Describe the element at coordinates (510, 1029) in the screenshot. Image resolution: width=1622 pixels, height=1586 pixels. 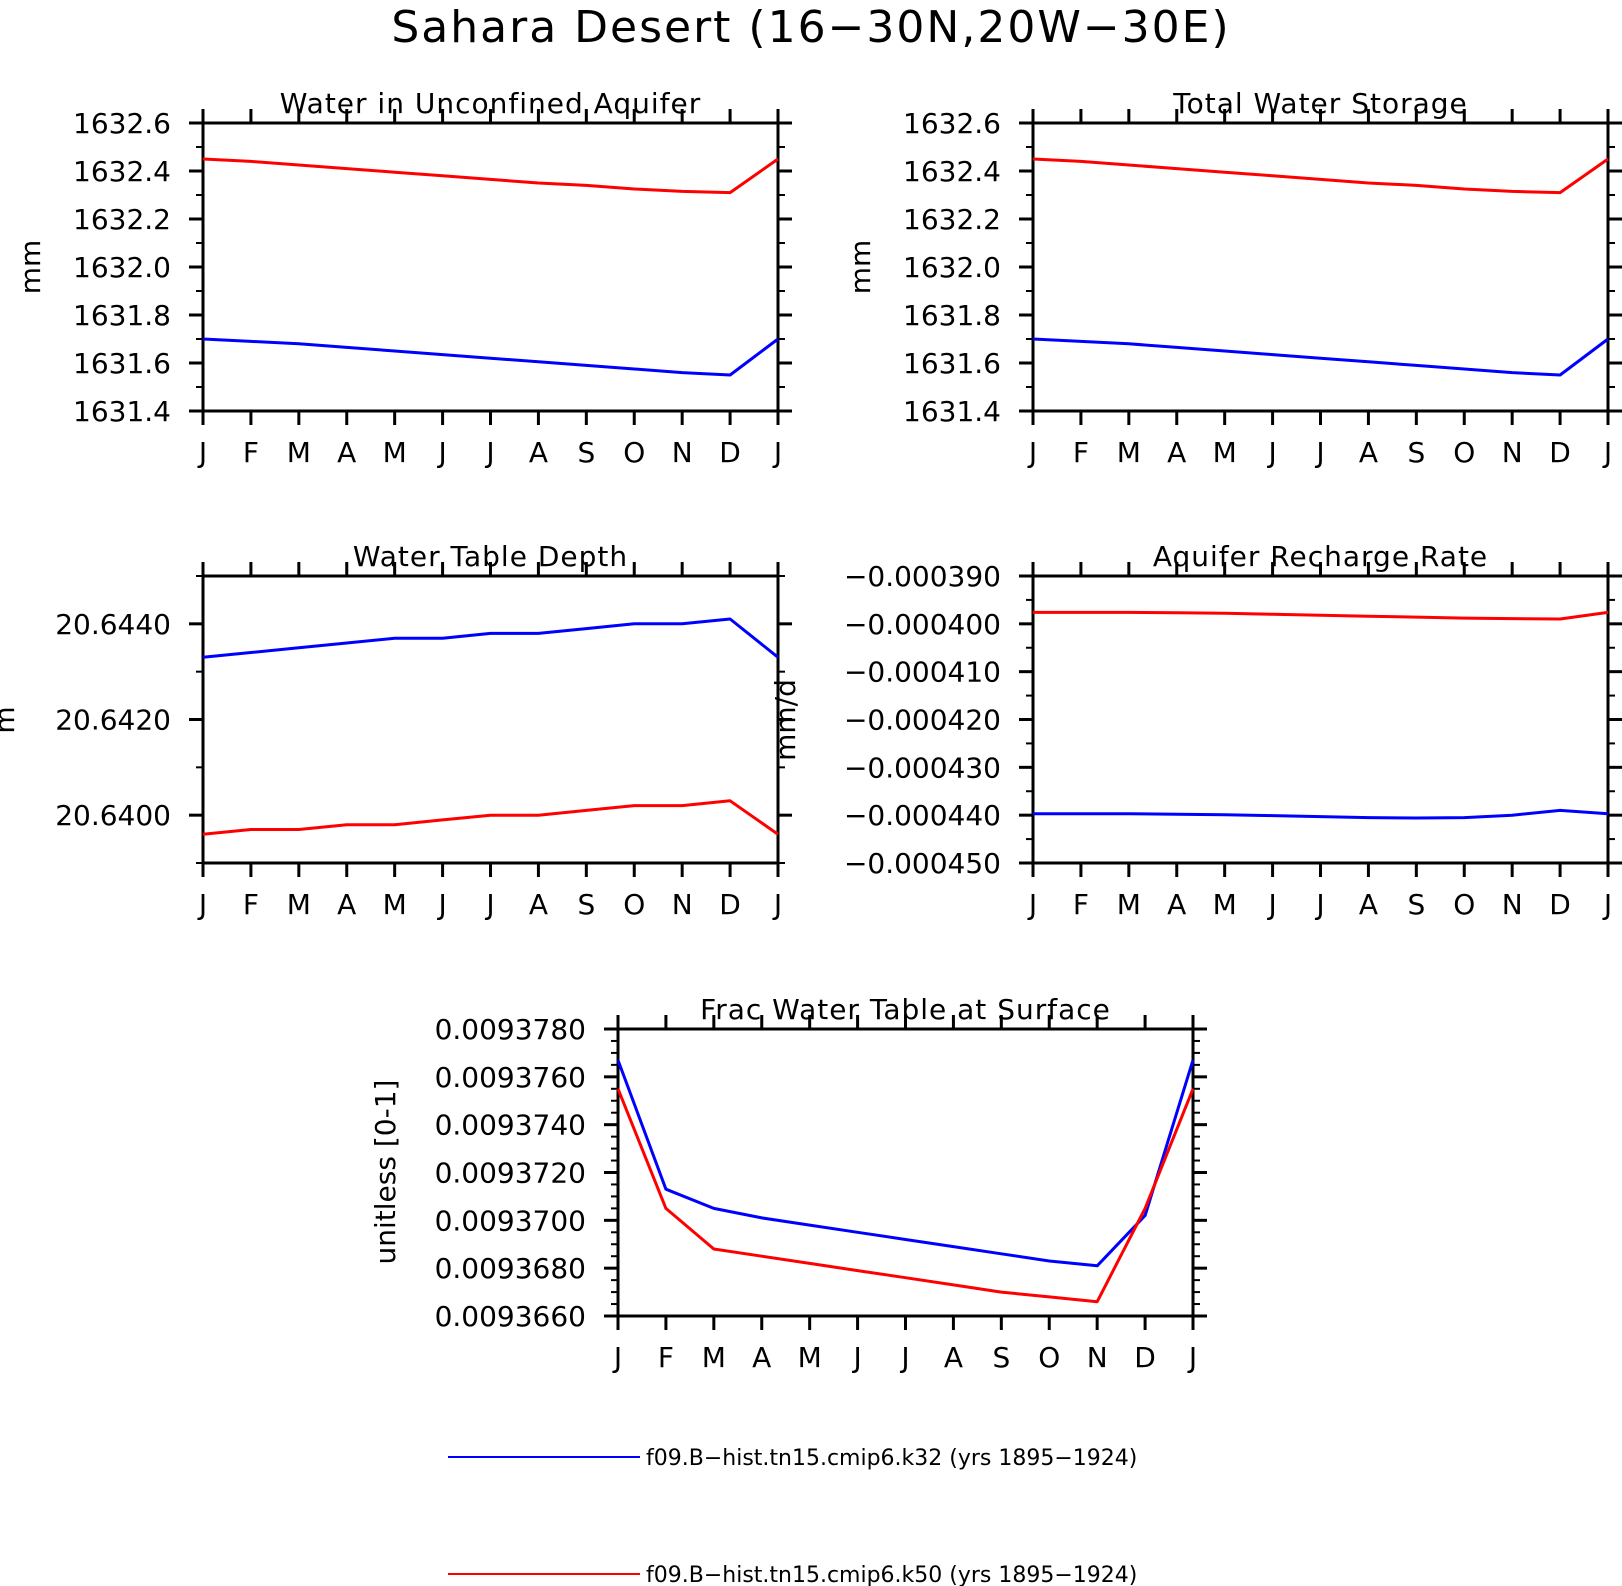
I see `y-tick-label: 0.0093780` at that location.